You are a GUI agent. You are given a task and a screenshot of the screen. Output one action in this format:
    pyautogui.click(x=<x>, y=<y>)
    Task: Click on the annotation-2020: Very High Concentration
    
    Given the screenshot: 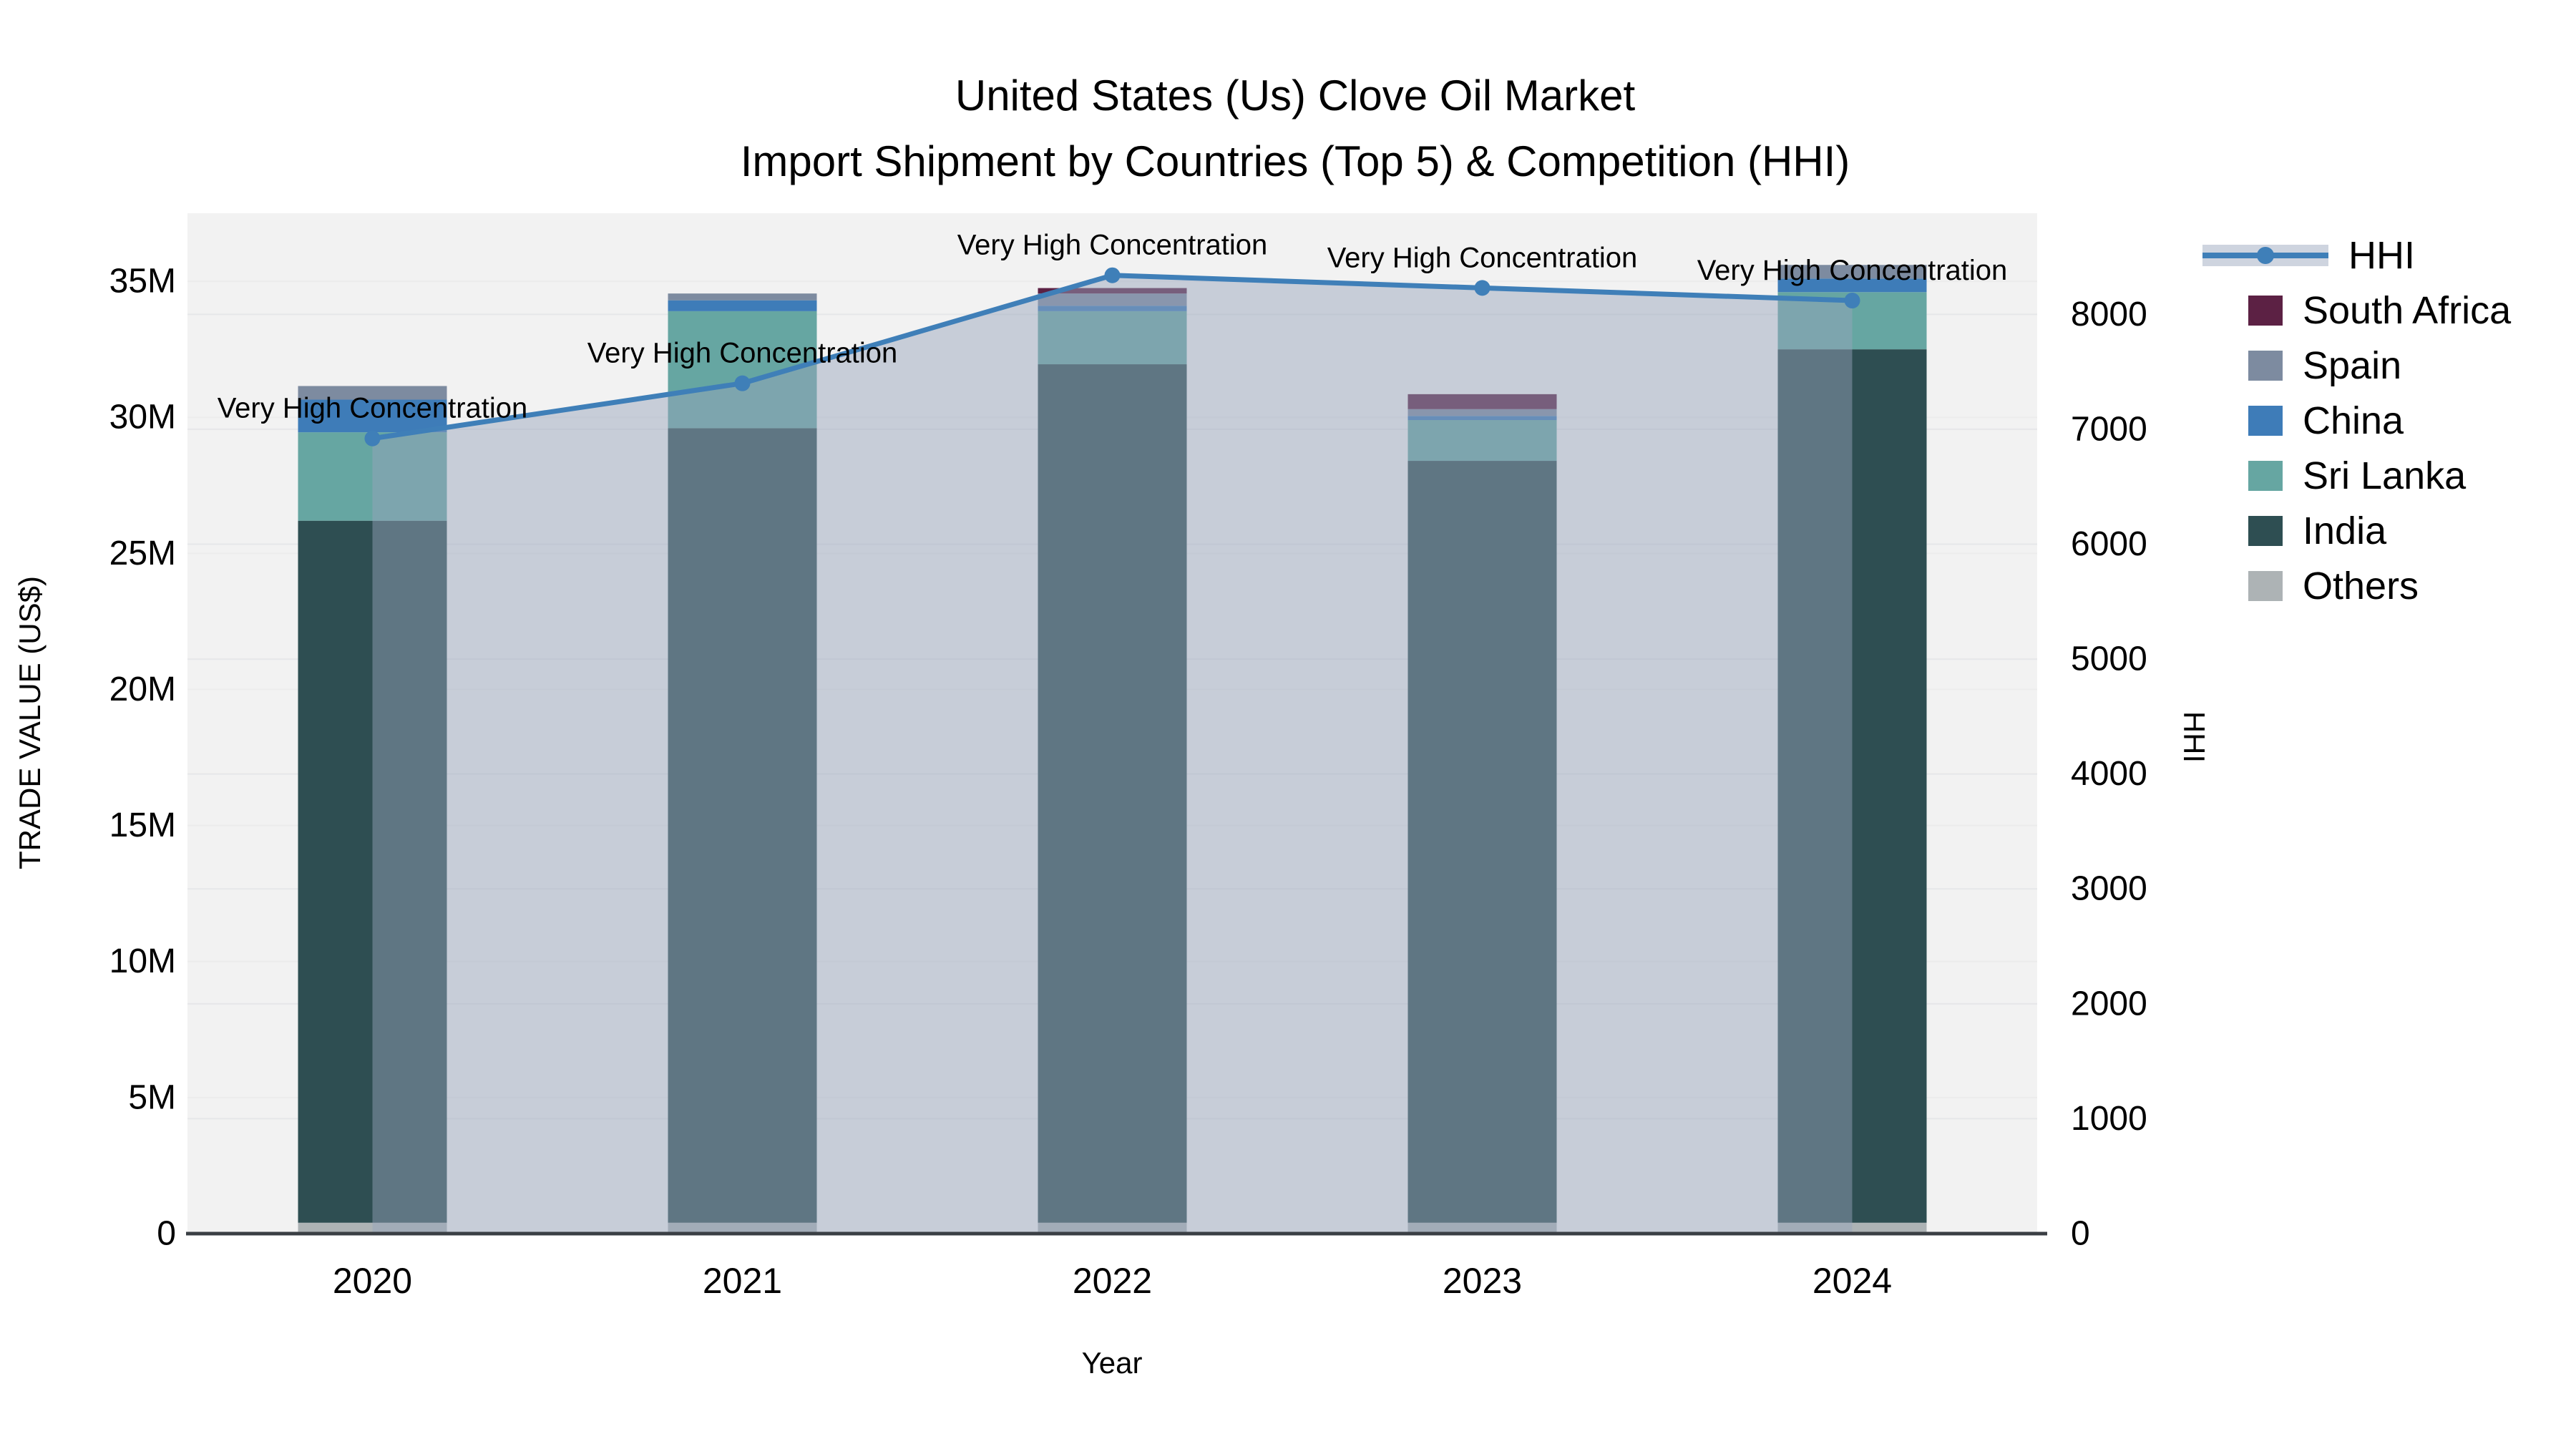 What is the action you would take?
    pyautogui.click(x=373, y=408)
    